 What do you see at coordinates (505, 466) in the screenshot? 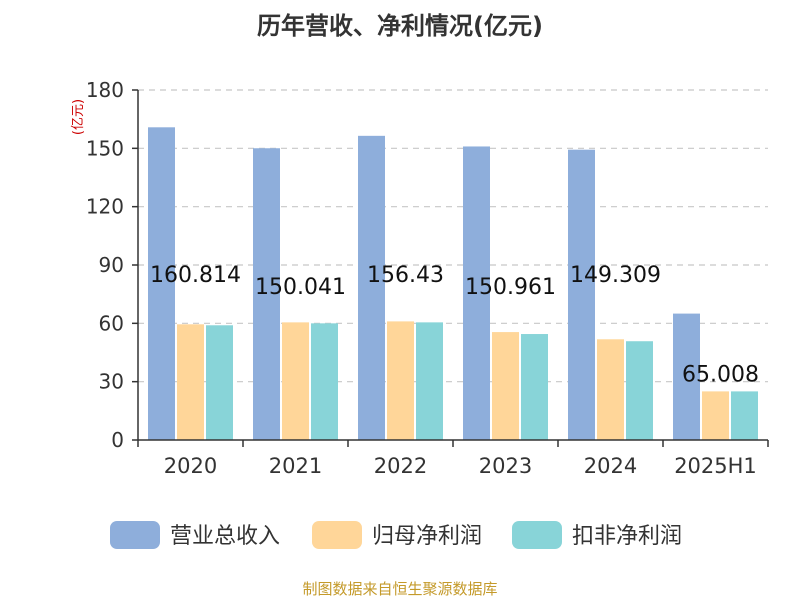
I see `x-tick-label: 2023` at bounding box center [505, 466].